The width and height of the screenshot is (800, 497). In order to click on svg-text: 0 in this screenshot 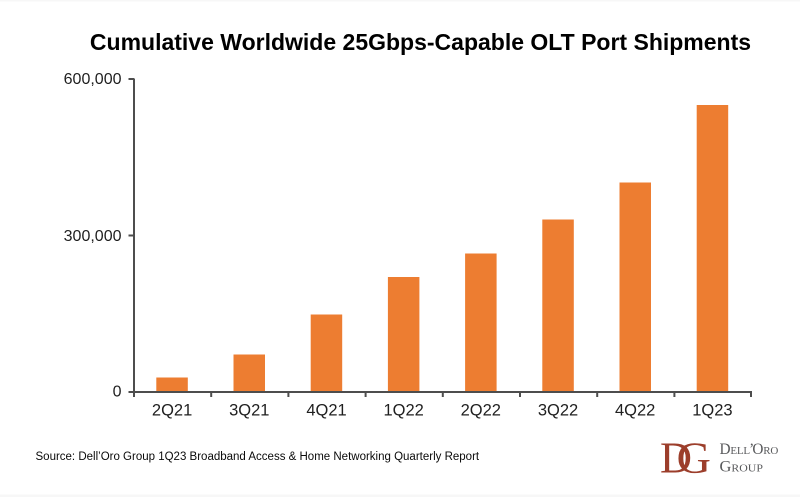, I will do `click(117, 392)`.